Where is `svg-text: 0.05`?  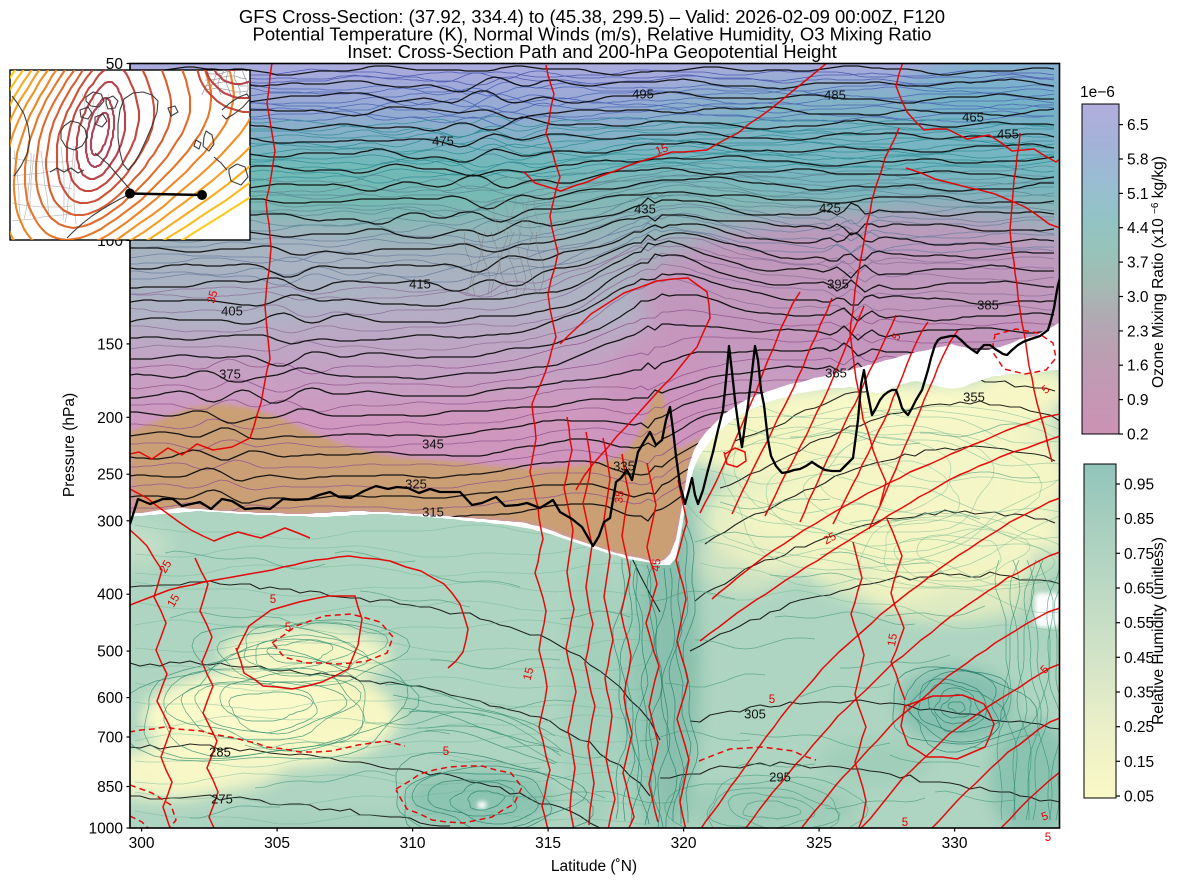 svg-text: 0.05 is located at coordinates (1139, 797).